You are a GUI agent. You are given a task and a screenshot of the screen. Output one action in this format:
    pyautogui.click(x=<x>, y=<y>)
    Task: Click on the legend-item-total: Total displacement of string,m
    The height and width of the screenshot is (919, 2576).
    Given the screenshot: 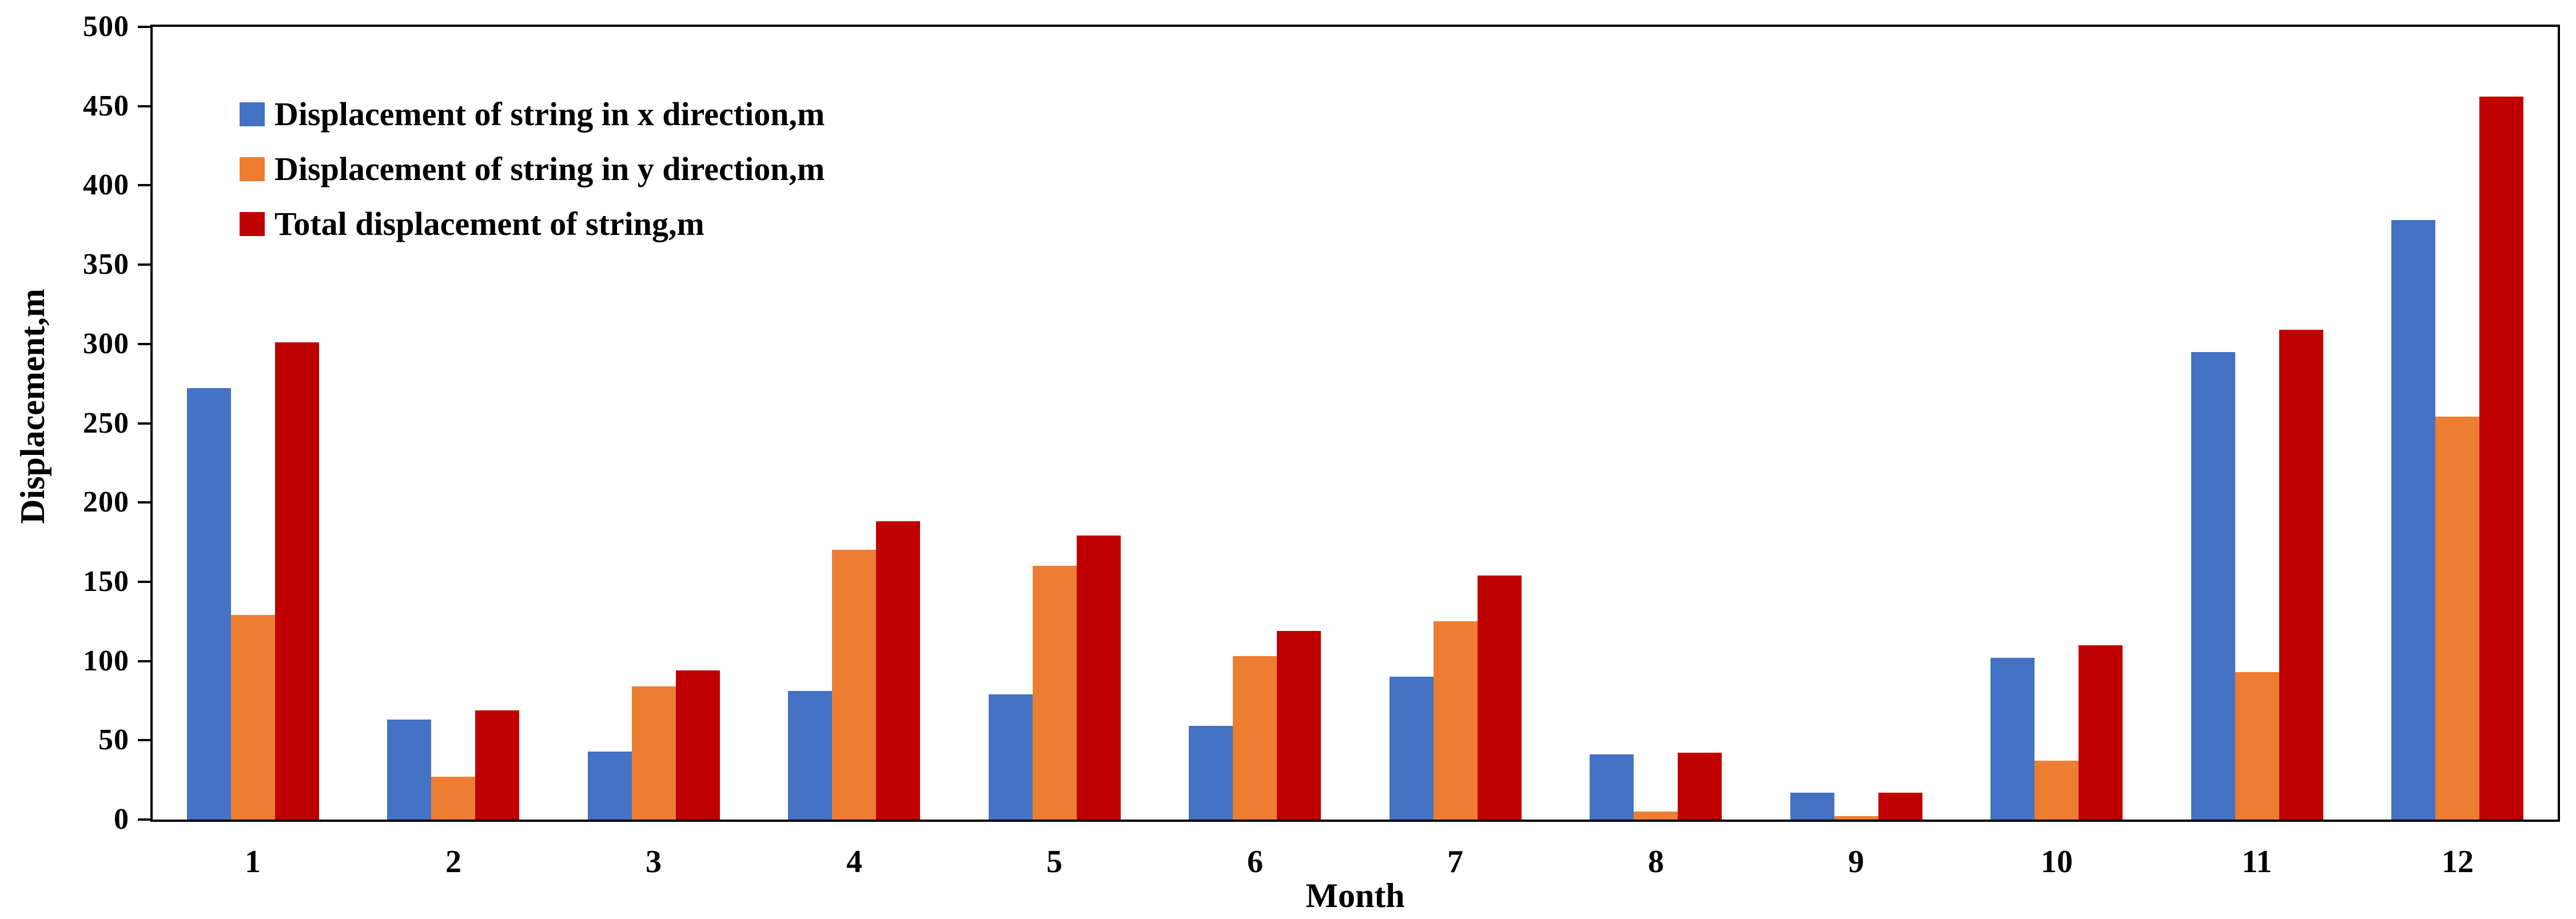 What is the action you would take?
    pyautogui.click(x=472, y=224)
    